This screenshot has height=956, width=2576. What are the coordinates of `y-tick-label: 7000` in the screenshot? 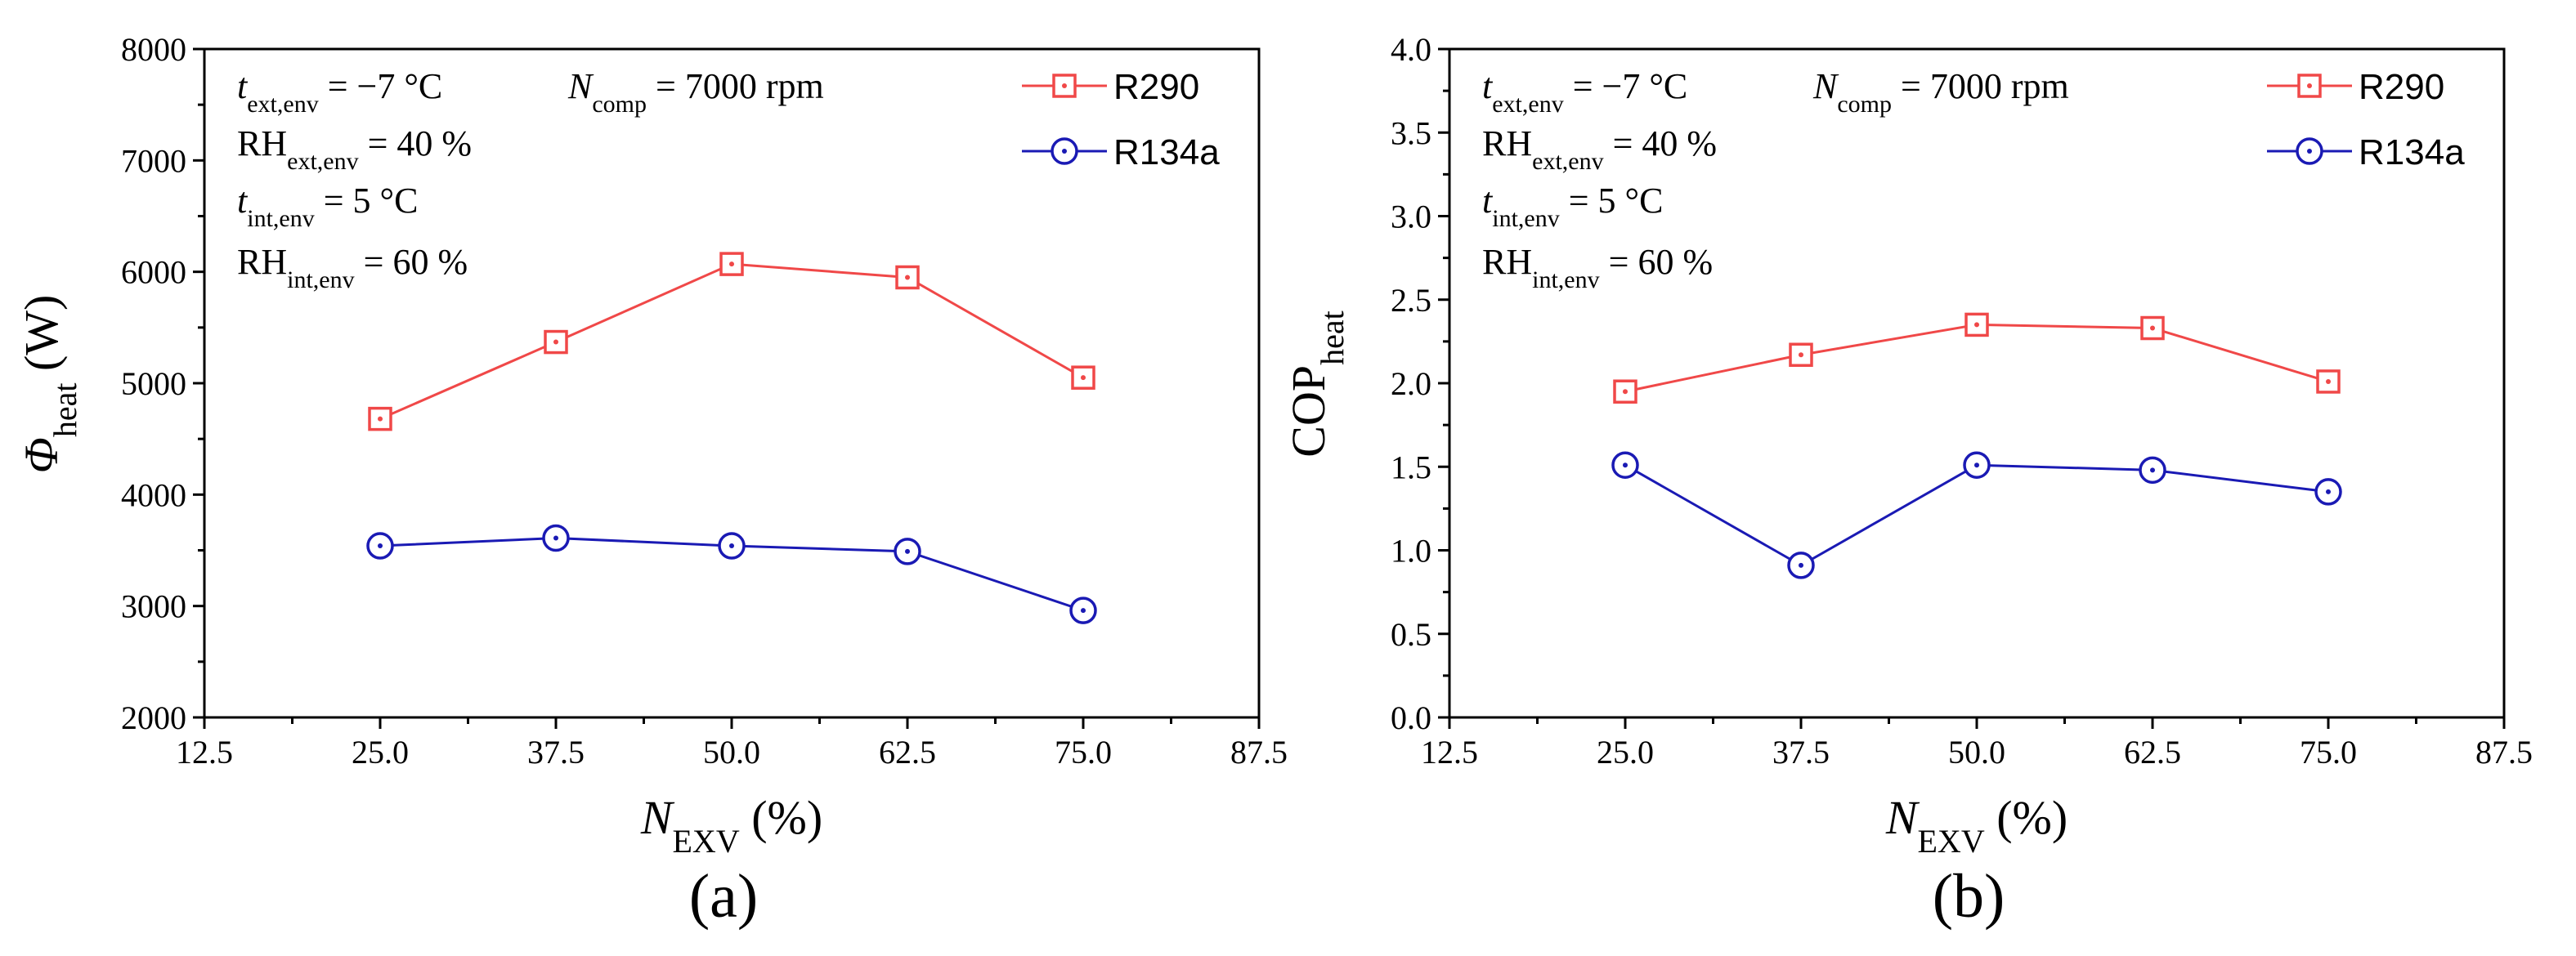 It's located at (153, 160).